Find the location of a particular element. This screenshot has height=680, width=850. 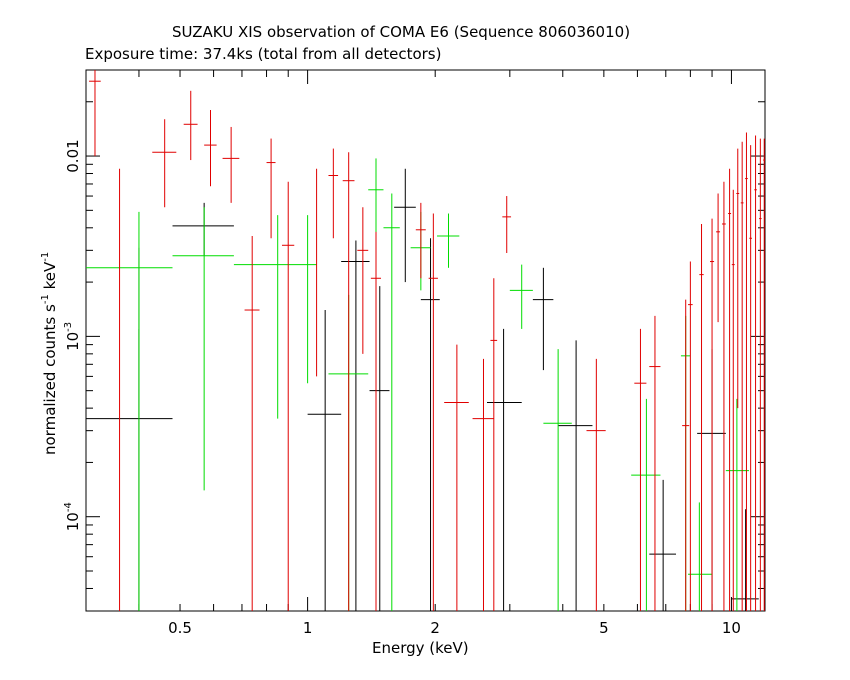

y-tick-label: 10-4 is located at coordinates (72, 516).